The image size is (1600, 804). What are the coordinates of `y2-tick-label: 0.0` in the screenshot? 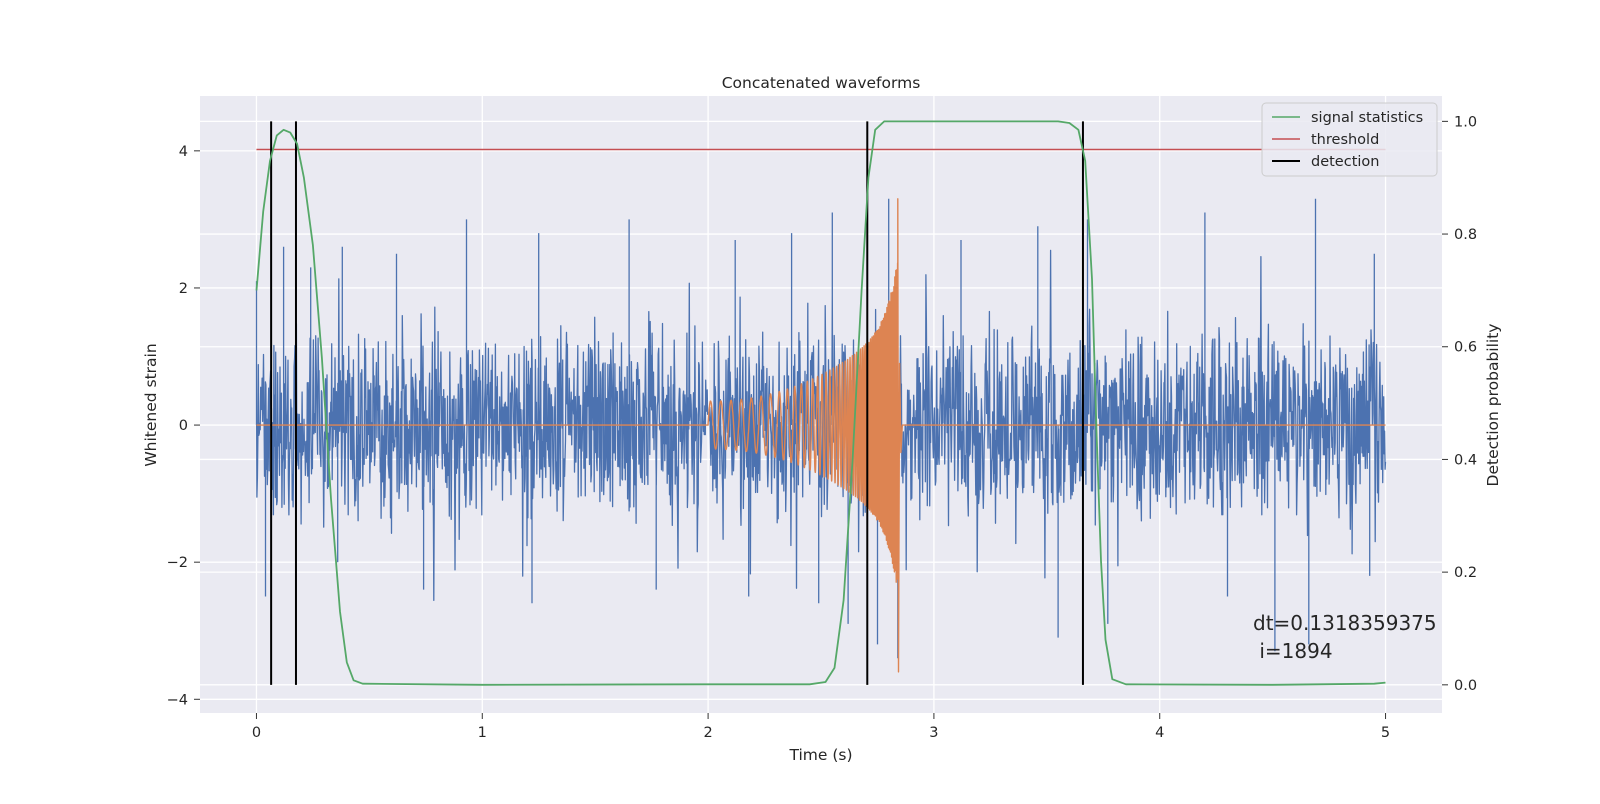 It's located at (1465, 686).